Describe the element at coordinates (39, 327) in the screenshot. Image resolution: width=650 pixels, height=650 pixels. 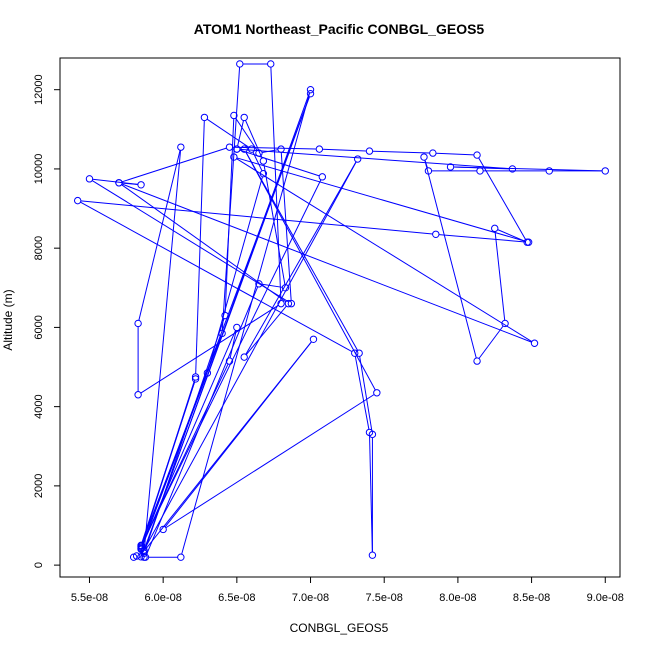
I see `y-tick-label: 6000` at that location.